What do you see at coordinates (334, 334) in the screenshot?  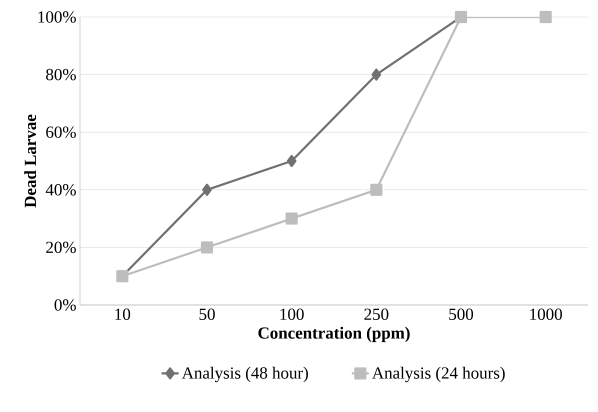 I see `x-axis-title: Concentration (ppm)` at bounding box center [334, 334].